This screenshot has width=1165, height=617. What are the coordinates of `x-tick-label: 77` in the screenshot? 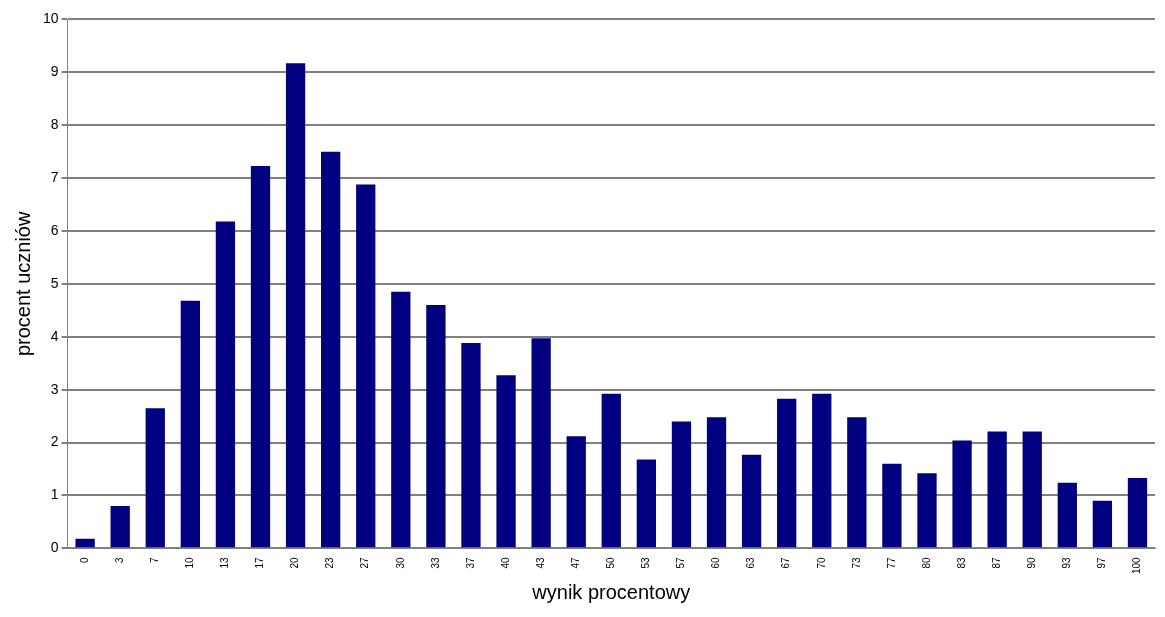 It's located at (891, 562).